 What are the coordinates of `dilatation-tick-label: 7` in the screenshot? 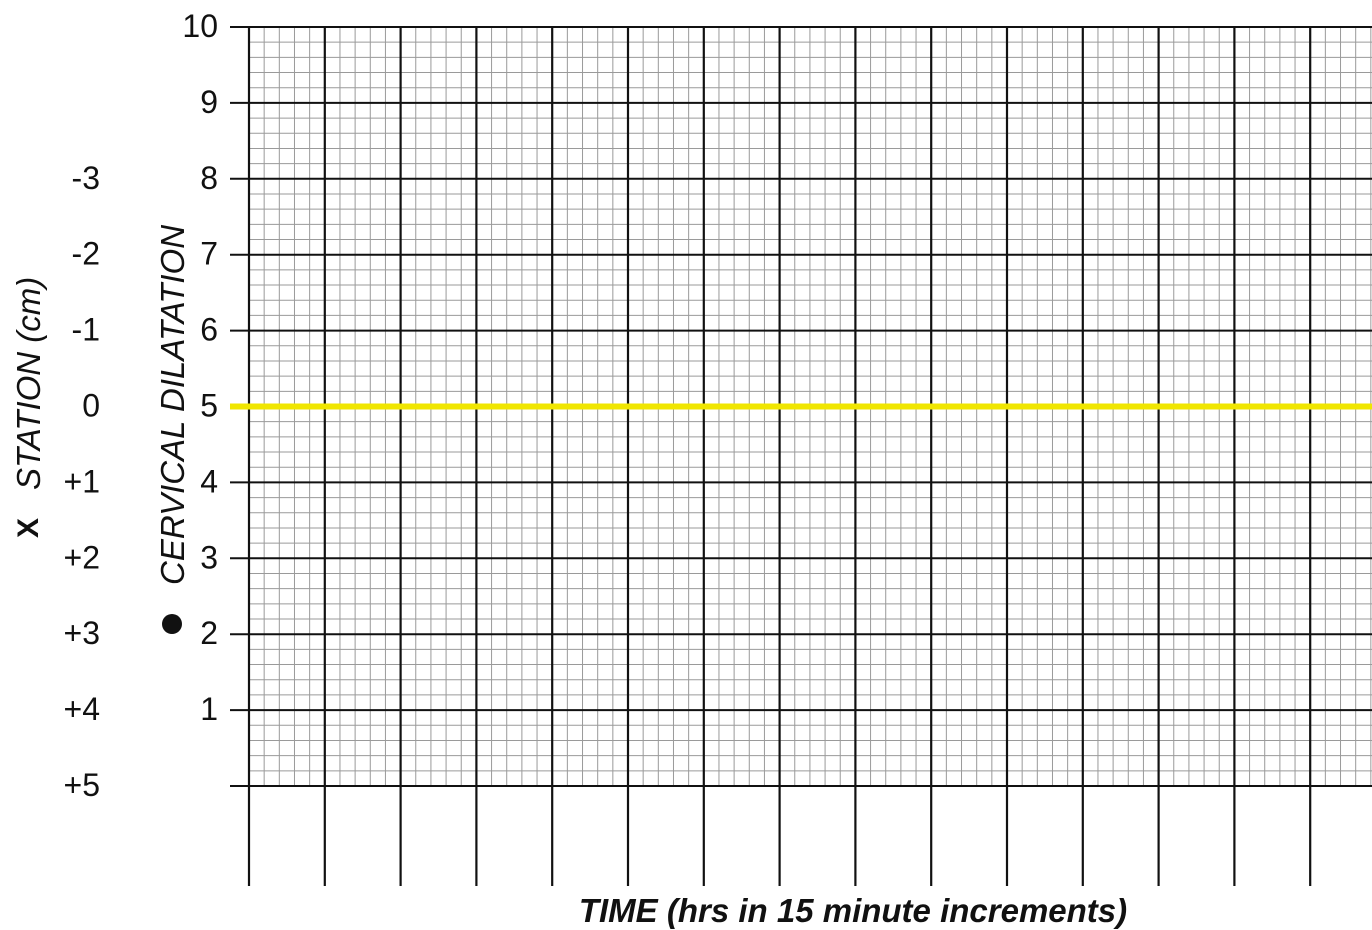 It's located at (209, 254).